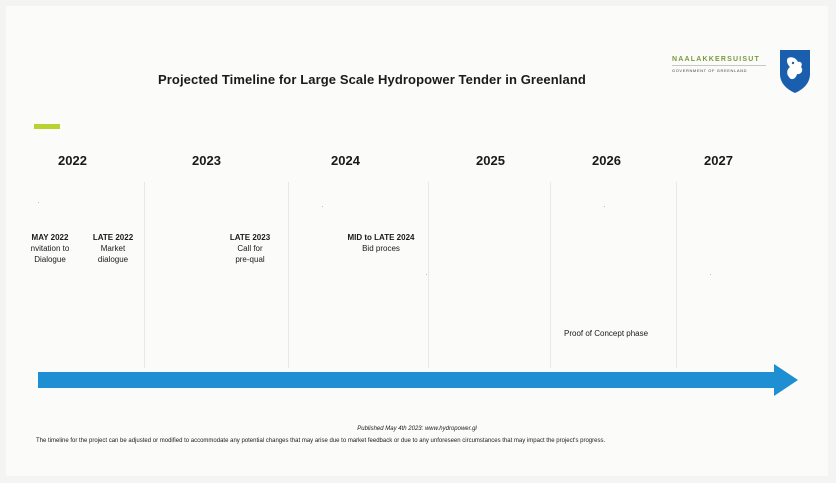 This screenshot has height=483, width=836. I want to click on event-may-2022: MAY 2022 nvitation to Dialogue, so click(50, 248).